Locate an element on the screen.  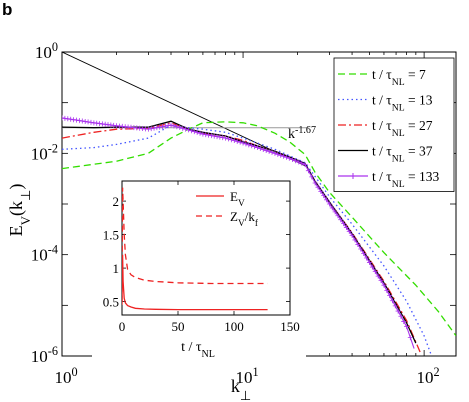
inset-y-tick-label: 1 is located at coordinates (116, 268).